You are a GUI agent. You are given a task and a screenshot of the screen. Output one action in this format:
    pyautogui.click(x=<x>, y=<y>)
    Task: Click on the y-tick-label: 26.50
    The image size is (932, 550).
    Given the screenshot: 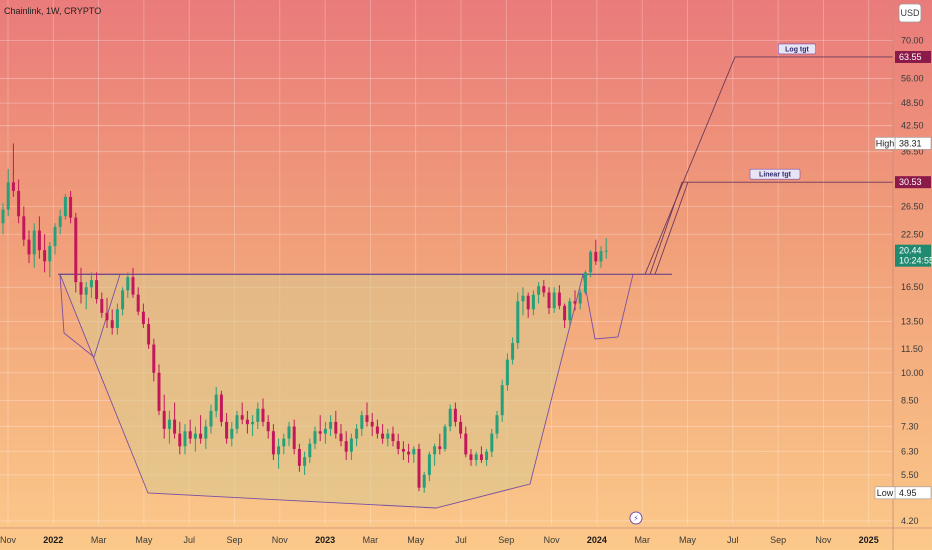 What is the action you would take?
    pyautogui.click(x=912, y=206)
    